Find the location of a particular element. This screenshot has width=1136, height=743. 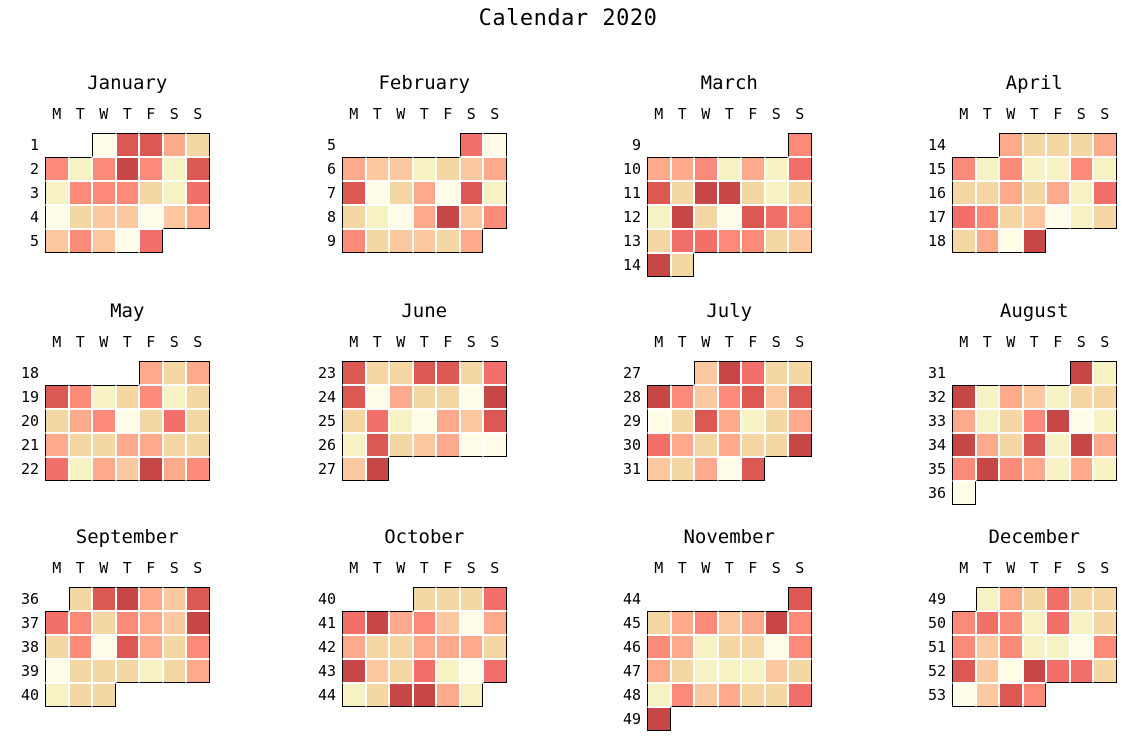

week-number-label: 43 is located at coordinates (326, 671).